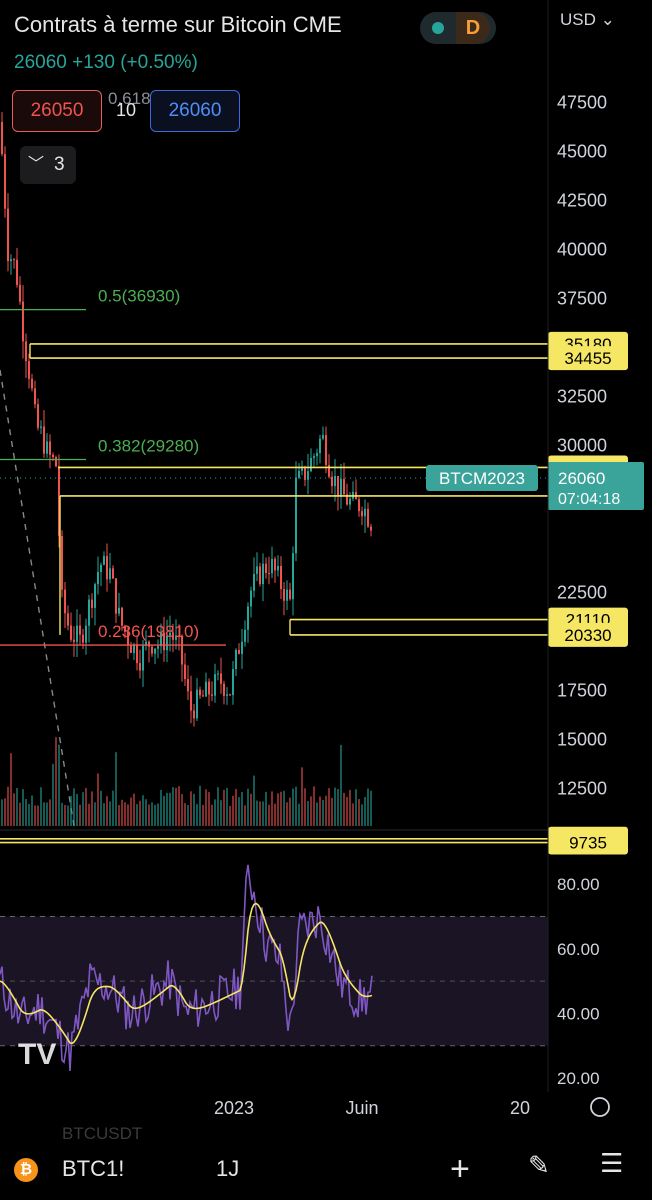 This screenshot has height=1200, width=652. I want to click on price-axis-label: 30000, so click(582, 445).